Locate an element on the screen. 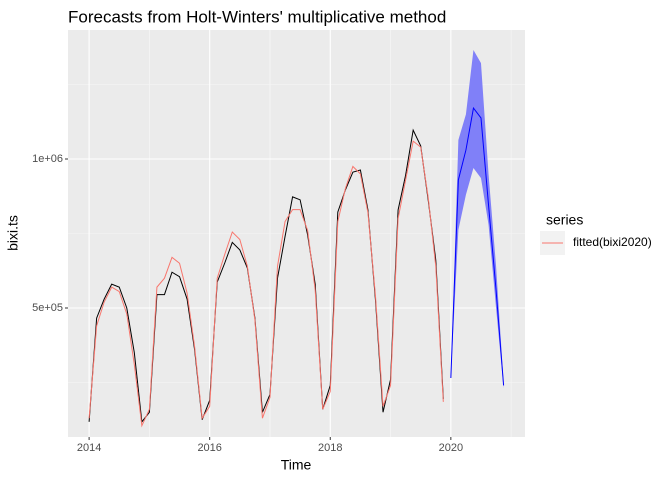  y-tick-label: 5e+05 is located at coordinates (47, 308).